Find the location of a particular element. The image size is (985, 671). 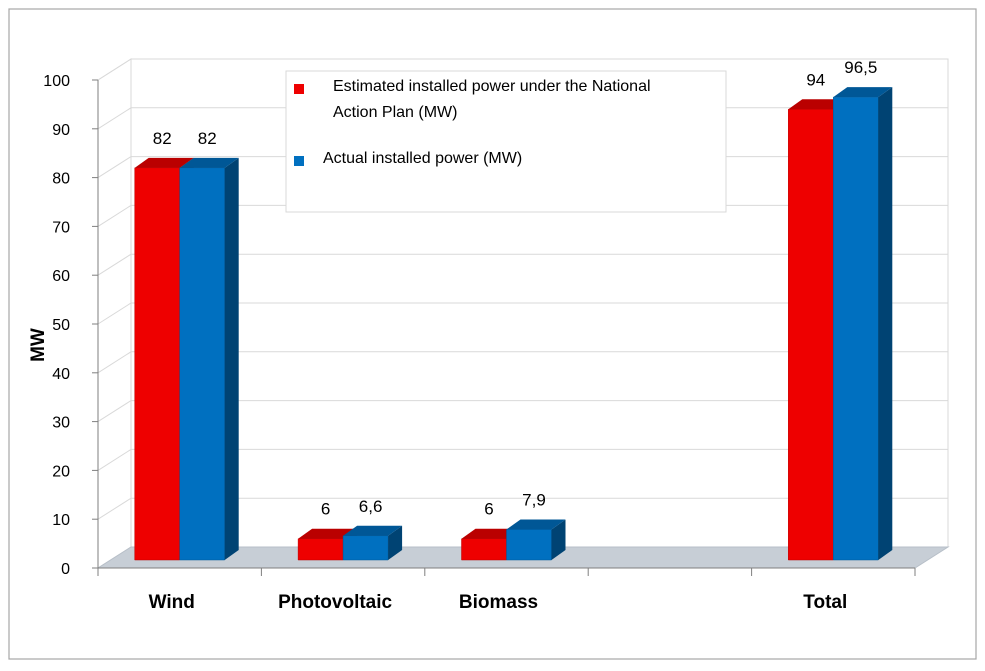

y-tick-label: 20 is located at coordinates (61, 471).